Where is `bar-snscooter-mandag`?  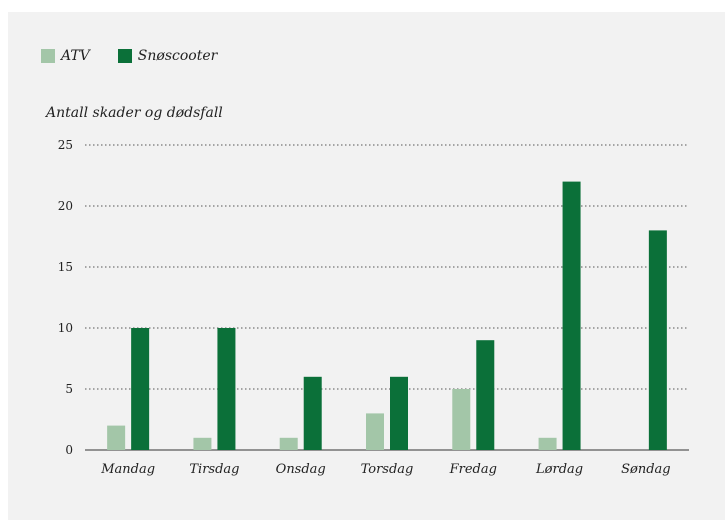 bar-snscooter-mandag is located at coordinates (140, 389).